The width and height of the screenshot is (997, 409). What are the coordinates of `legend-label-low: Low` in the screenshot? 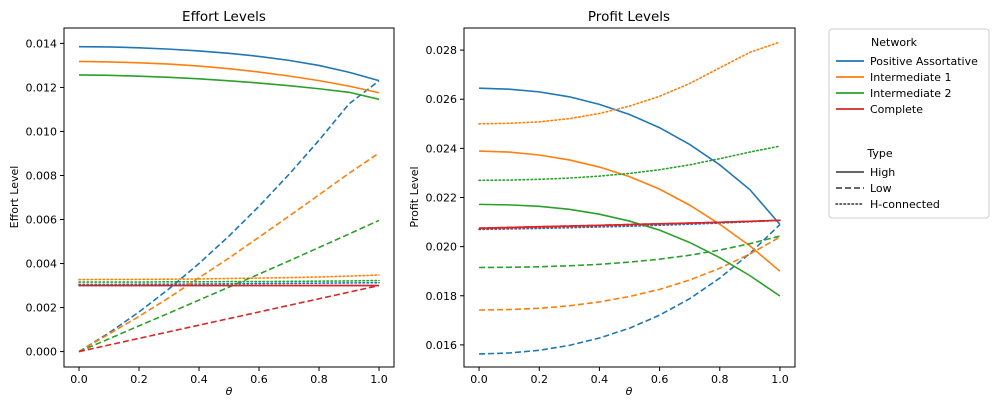 It's located at (881, 188).